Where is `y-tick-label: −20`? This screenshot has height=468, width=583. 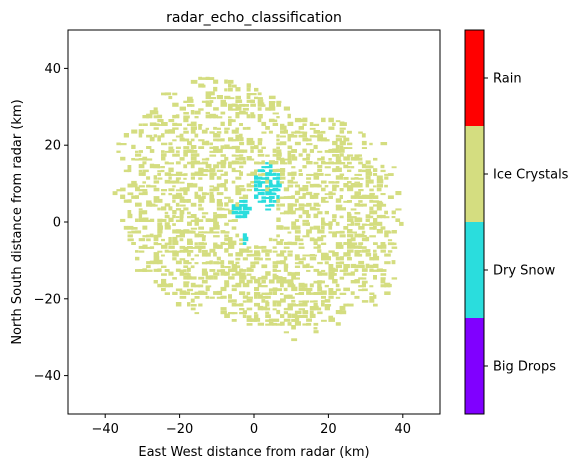 y-tick-label: −20 is located at coordinates (47, 299).